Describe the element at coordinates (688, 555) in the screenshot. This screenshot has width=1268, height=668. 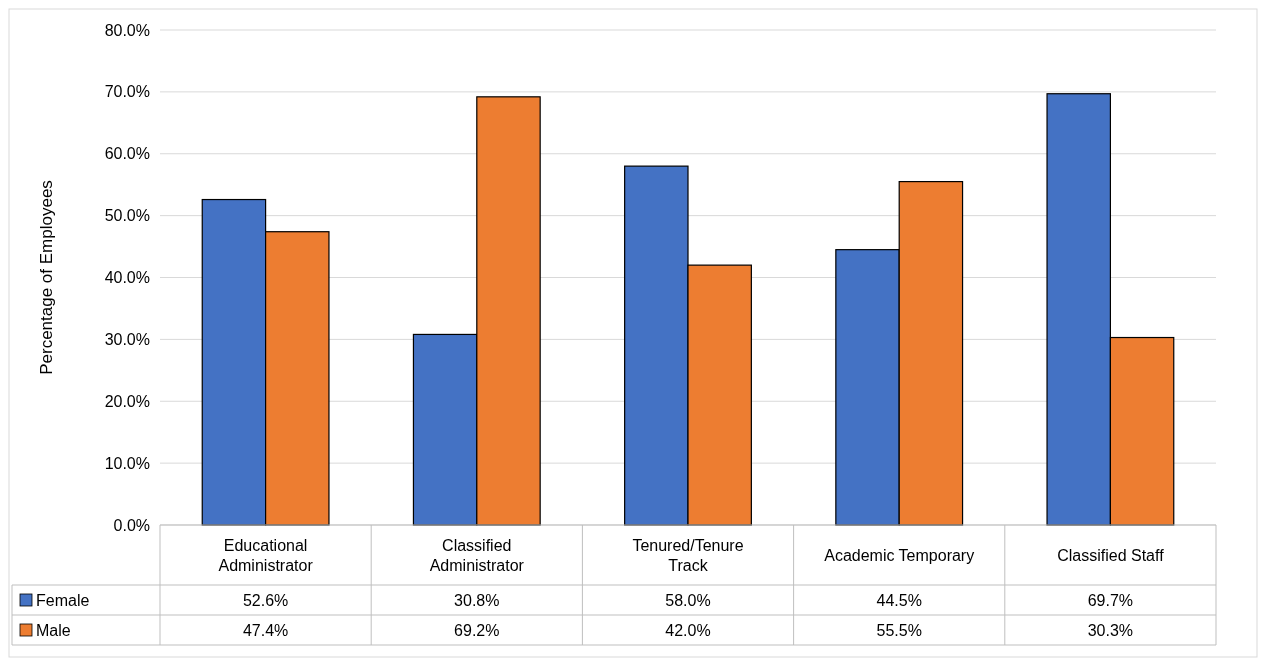
I see `x-tick-label: Tenured/Tenure Track` at that location.